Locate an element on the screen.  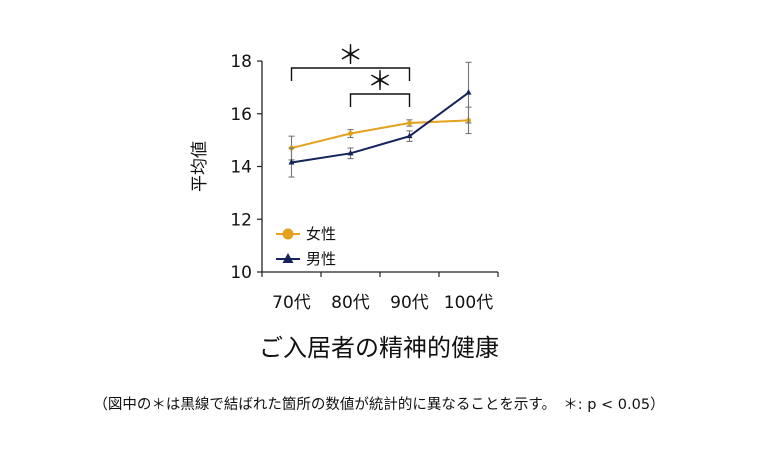
y-tick-label: 14 is located at coordinates (241, 168).